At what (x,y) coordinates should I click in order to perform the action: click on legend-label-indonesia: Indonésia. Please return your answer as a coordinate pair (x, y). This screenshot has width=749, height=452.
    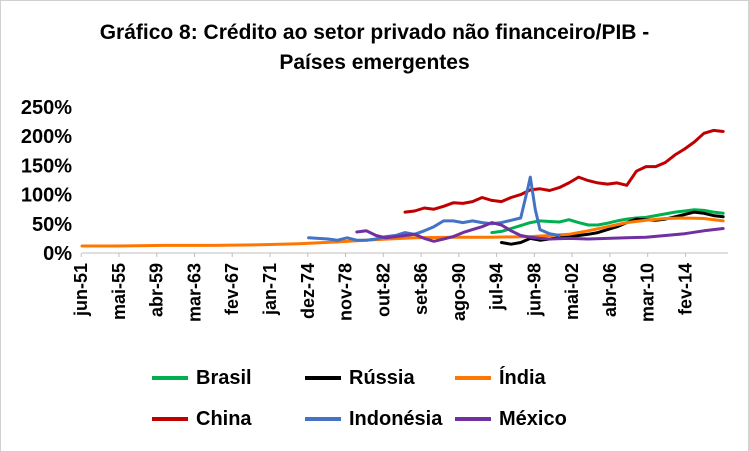
    Looking at the image, I should click on (396, 418).